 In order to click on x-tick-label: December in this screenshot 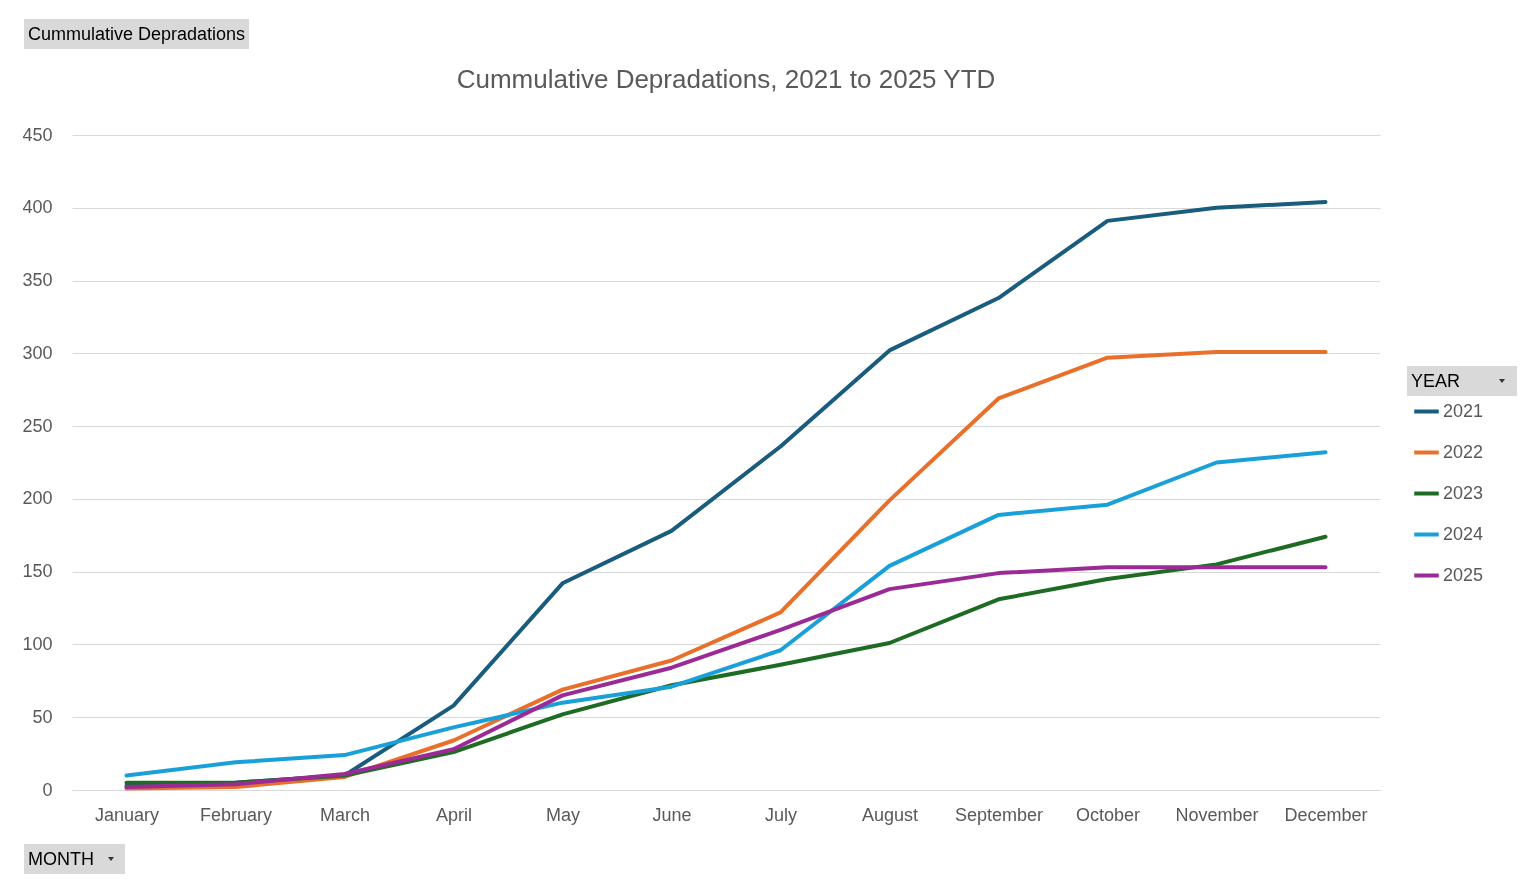, I will do `click(1326, 814)`.